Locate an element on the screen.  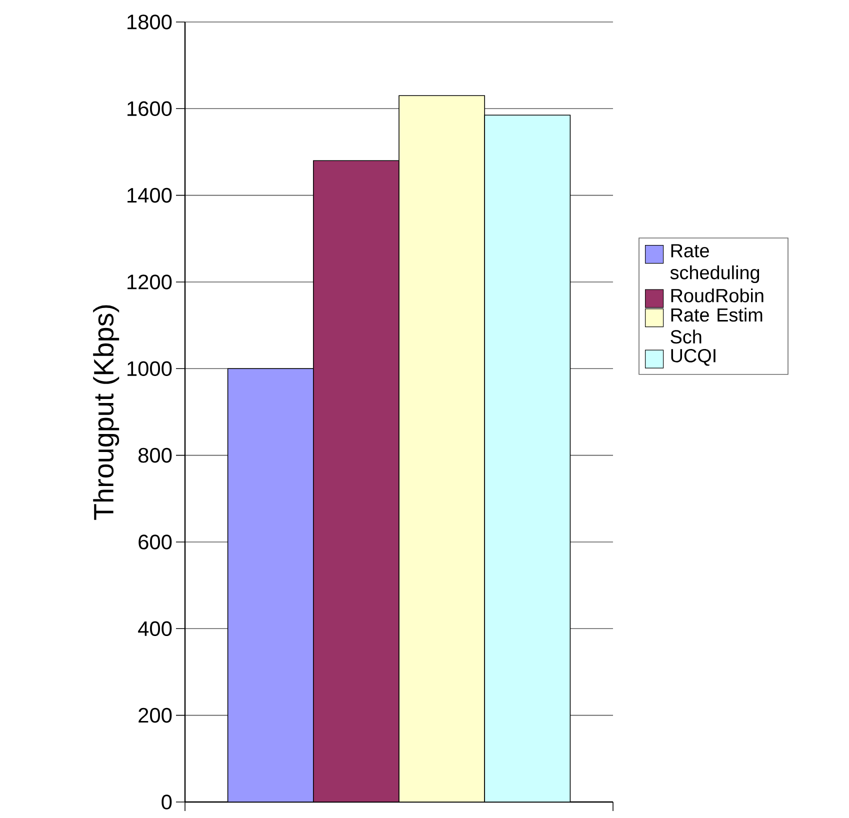
y-tick-label: 600 is located at coordinates (155, 542).